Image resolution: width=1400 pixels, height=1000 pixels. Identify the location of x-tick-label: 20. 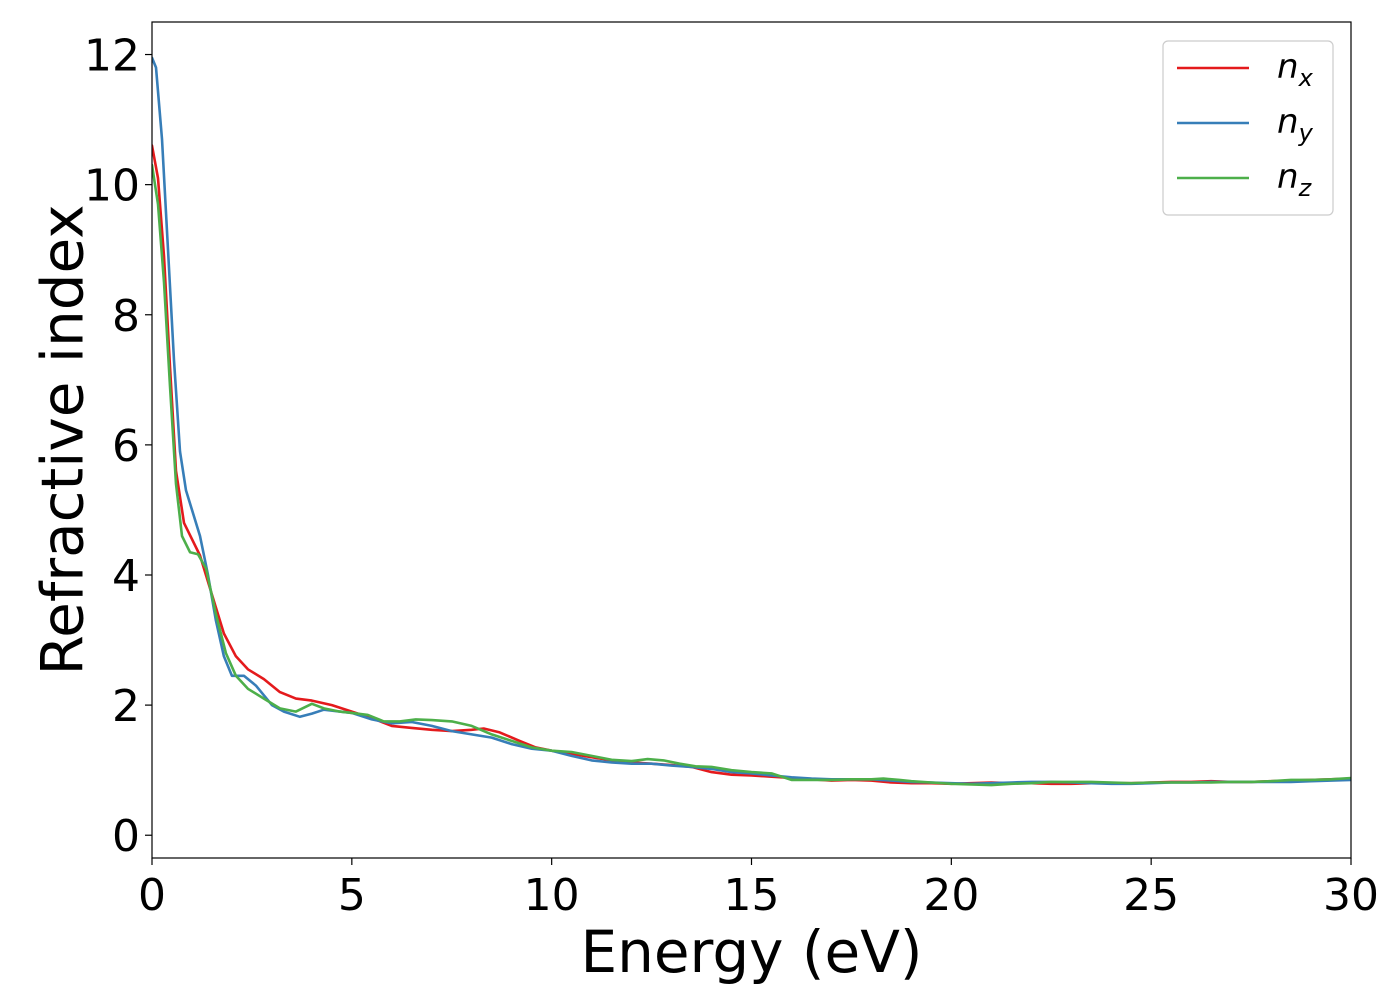
(951, 895).